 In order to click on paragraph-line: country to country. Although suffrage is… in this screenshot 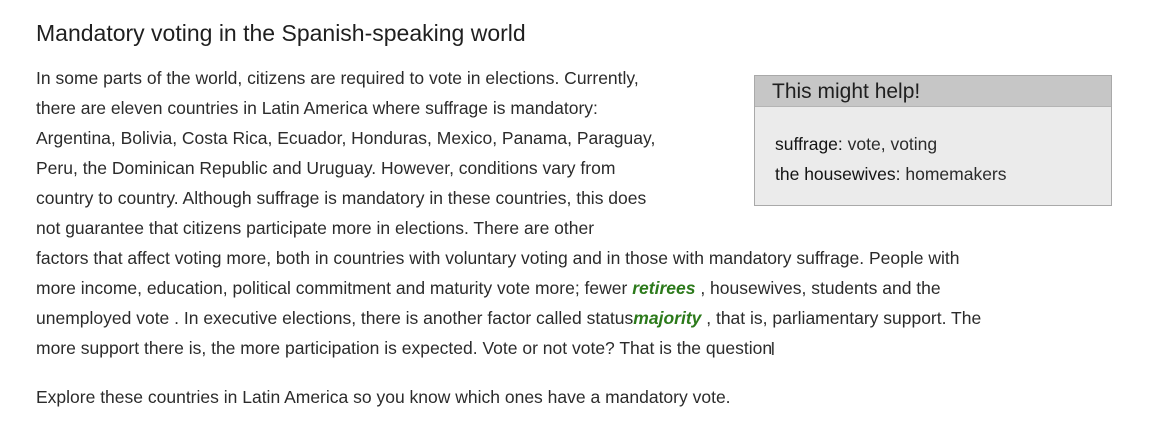, I will do `click(341, 198)`.